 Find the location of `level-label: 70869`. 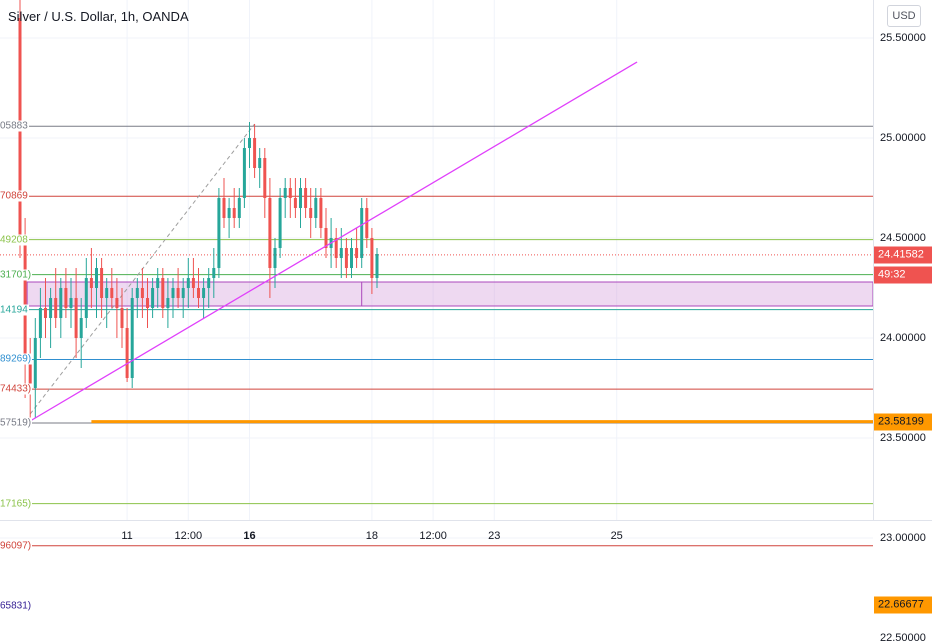

level-label: 70869 is located at coordinates (14, 196).